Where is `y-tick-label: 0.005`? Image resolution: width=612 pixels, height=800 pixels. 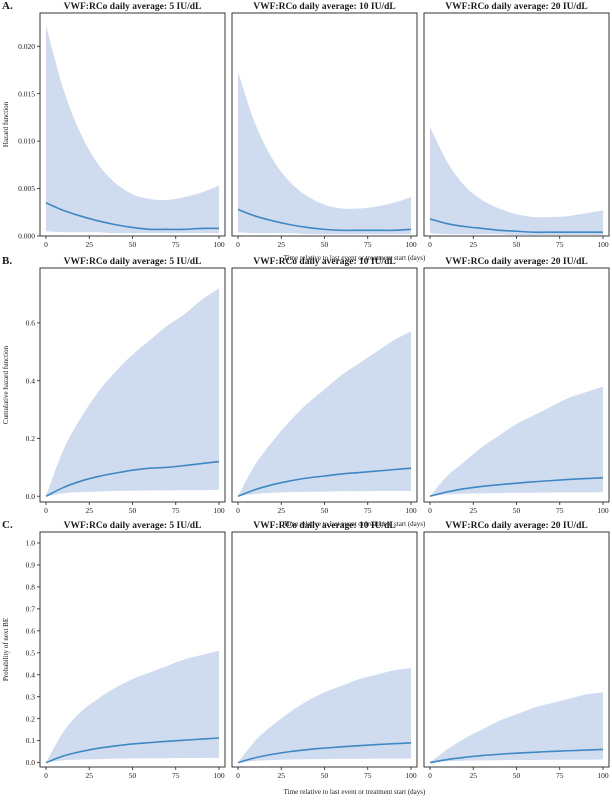 y-tick-label: 0.005 is located at coordinates (26, 188).